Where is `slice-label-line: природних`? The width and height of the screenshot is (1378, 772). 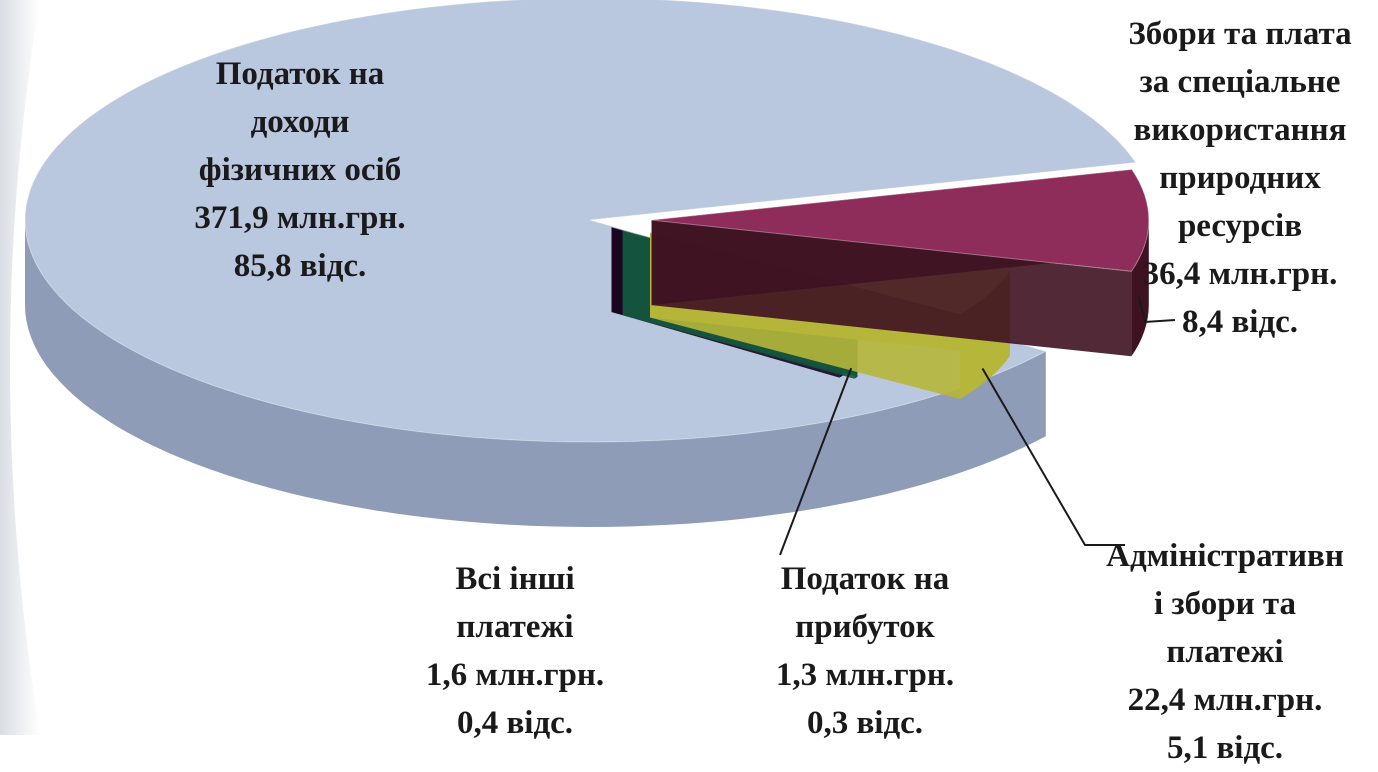
slice-label-line: природних is located at coordinates (1240, 178).